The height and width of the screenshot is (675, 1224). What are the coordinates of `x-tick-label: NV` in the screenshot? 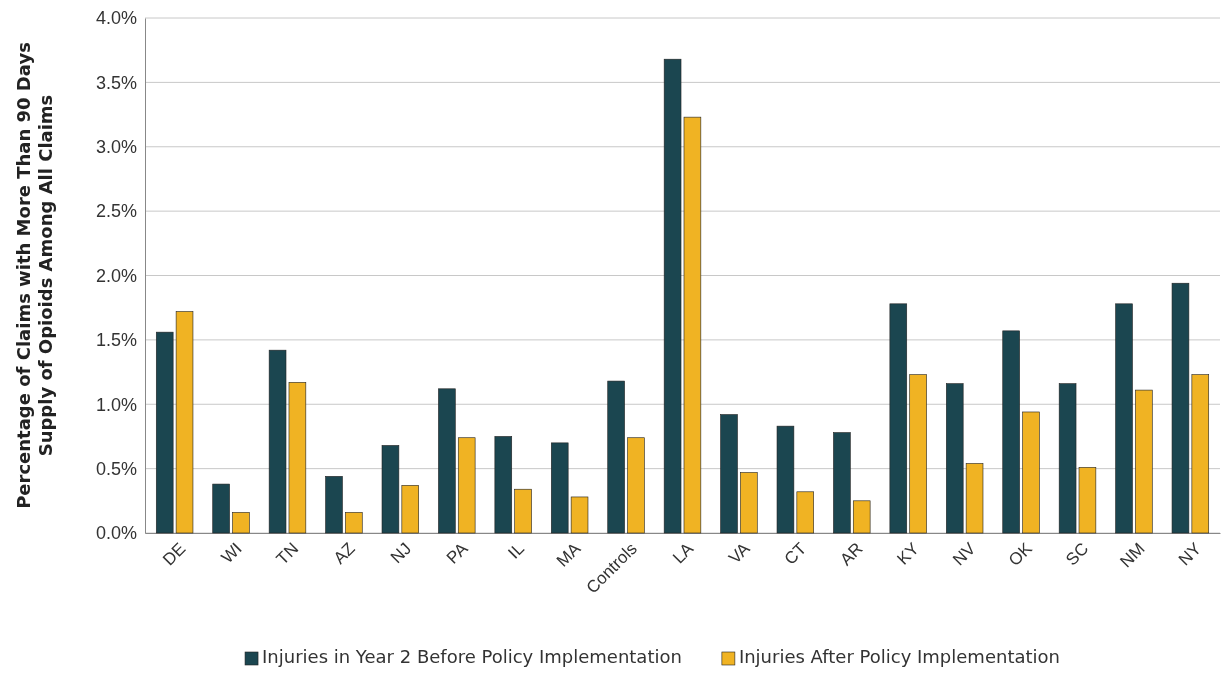 It's located at (964, 554).